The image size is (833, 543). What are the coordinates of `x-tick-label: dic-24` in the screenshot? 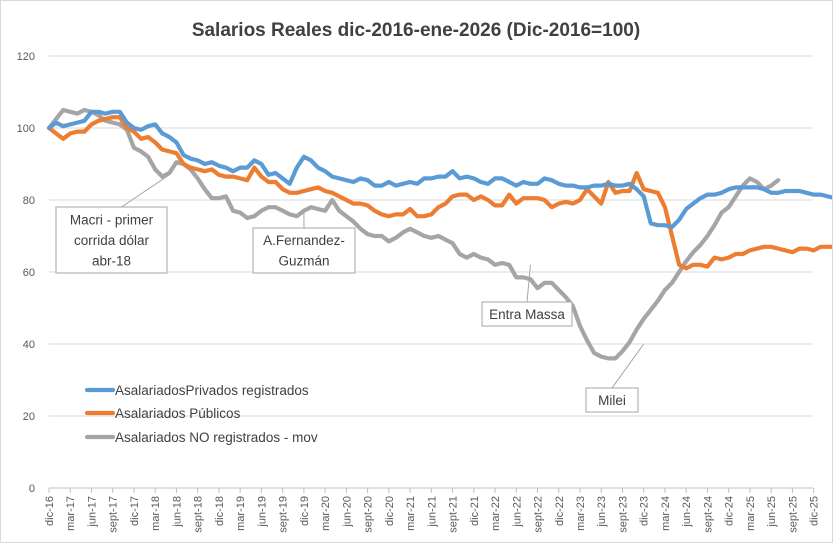 It's located at (730, 511).